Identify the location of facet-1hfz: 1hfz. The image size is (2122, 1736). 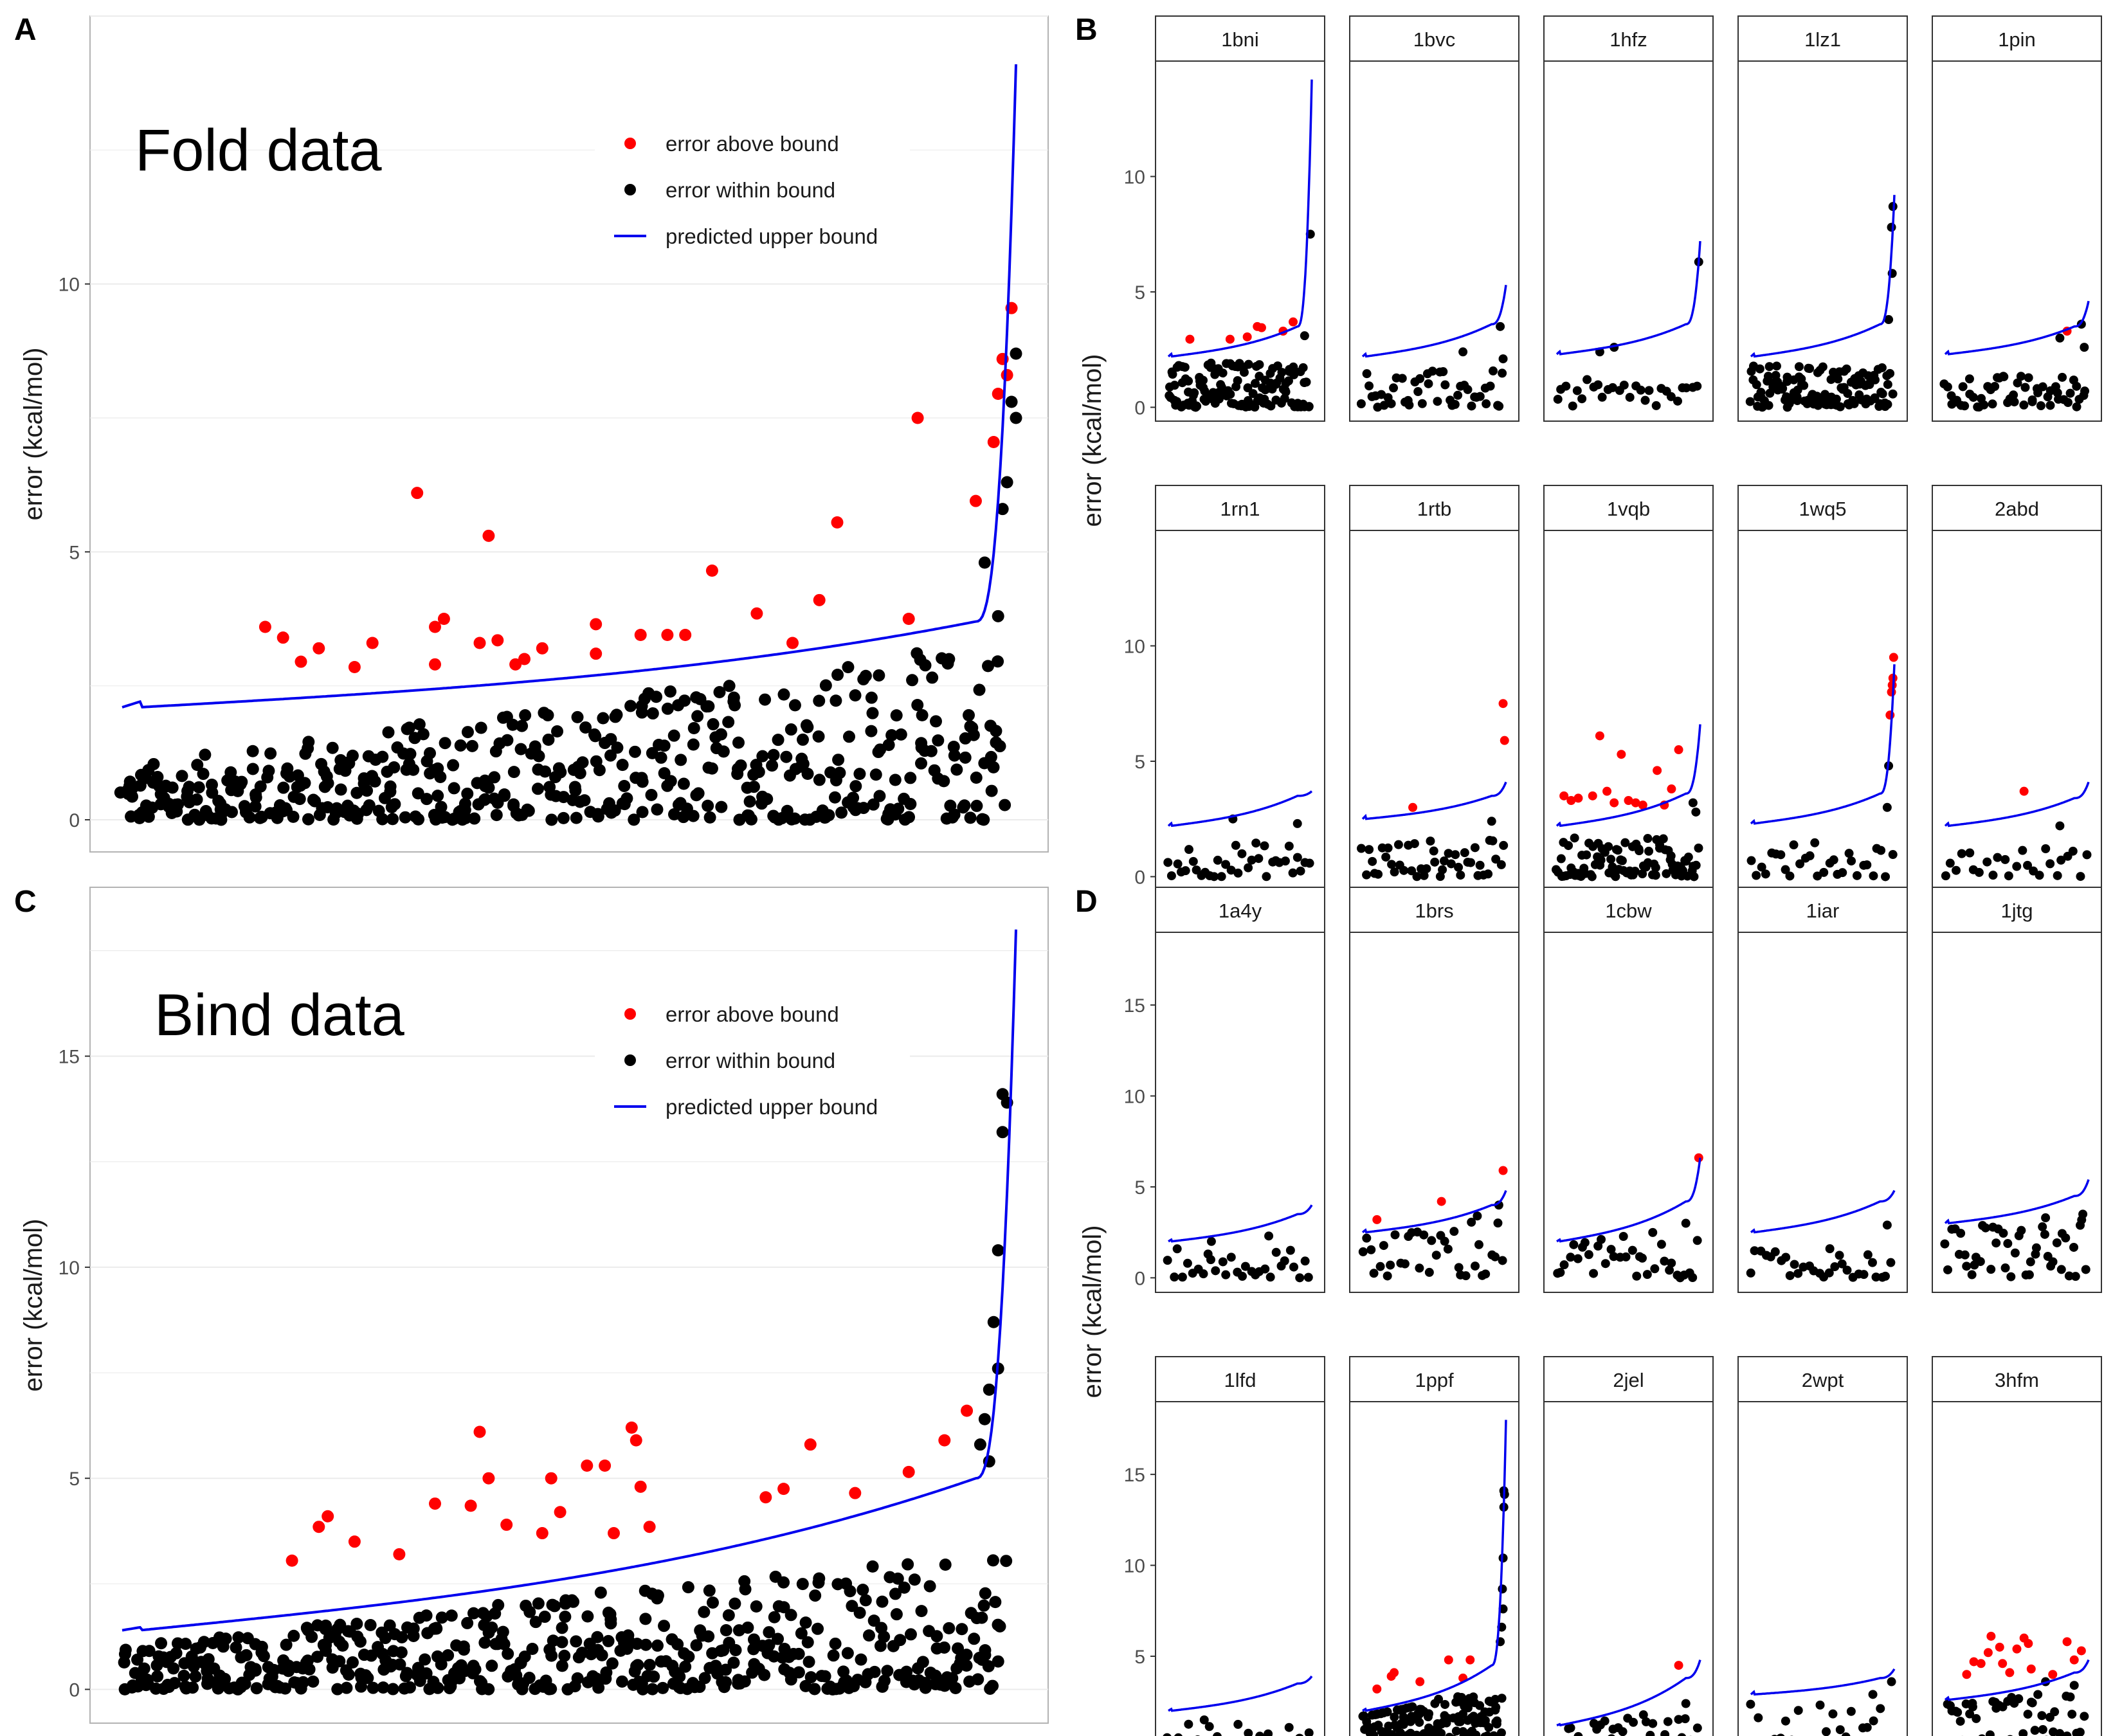
(1629, 218).